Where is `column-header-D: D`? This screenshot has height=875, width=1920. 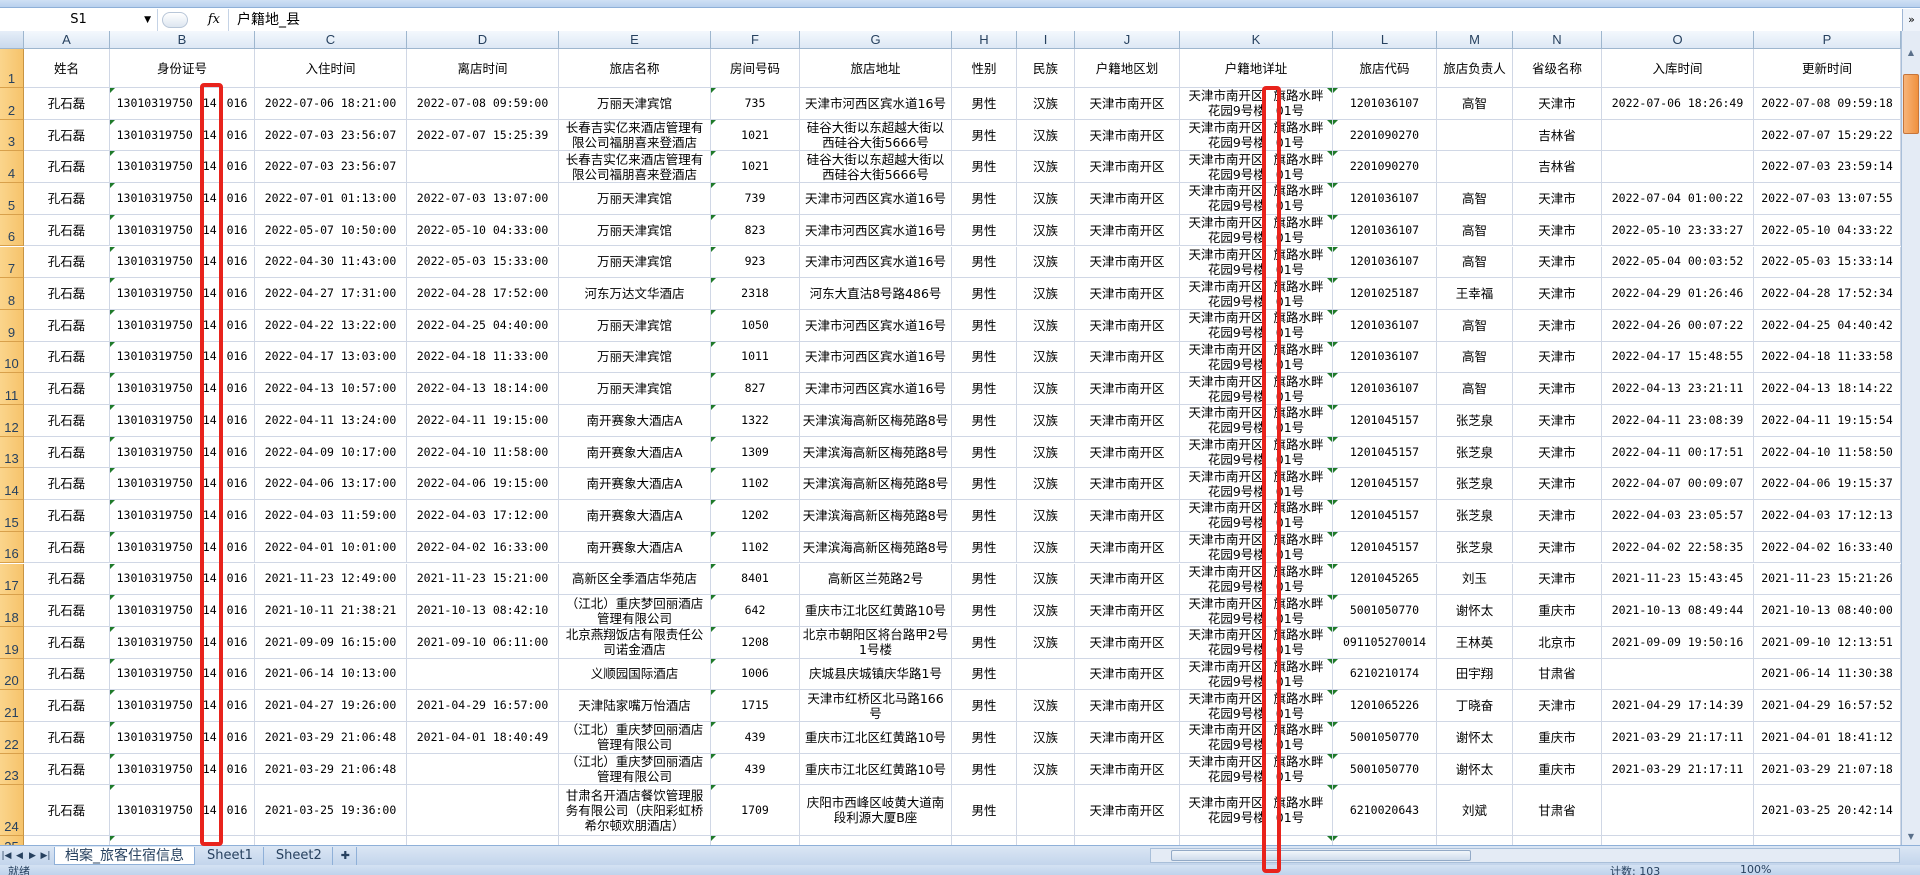 column-header-D: D is located at coordinates (483, 40).